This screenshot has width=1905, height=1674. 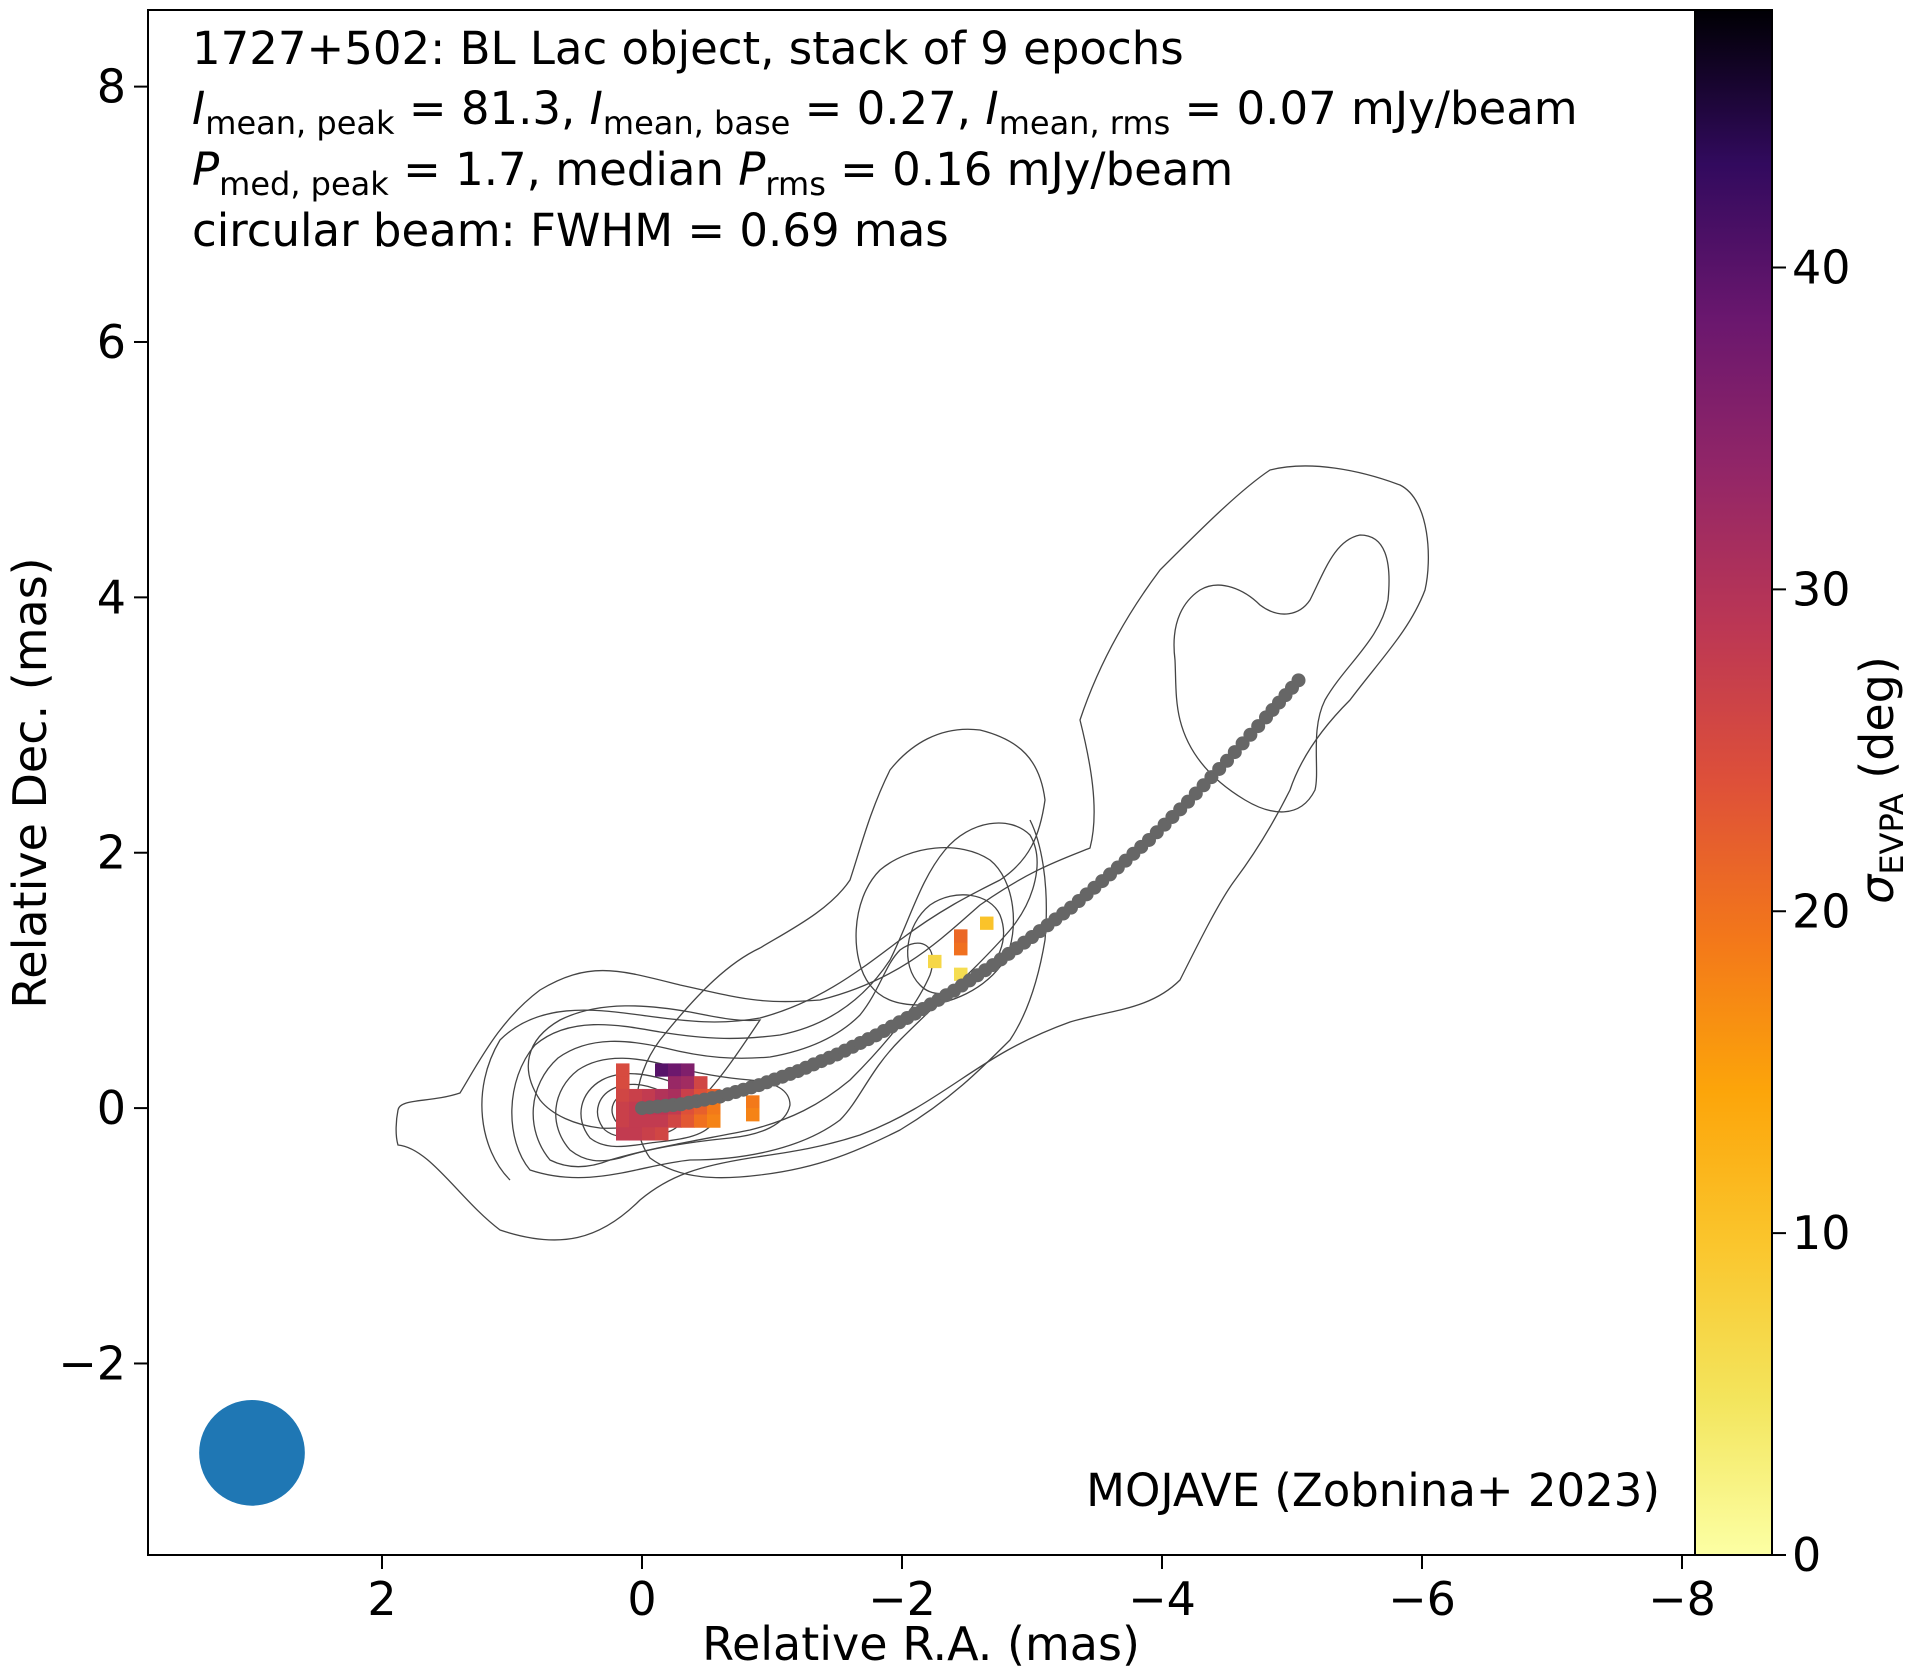 I want to click on ridge-point, so click(x=1298, y=680).